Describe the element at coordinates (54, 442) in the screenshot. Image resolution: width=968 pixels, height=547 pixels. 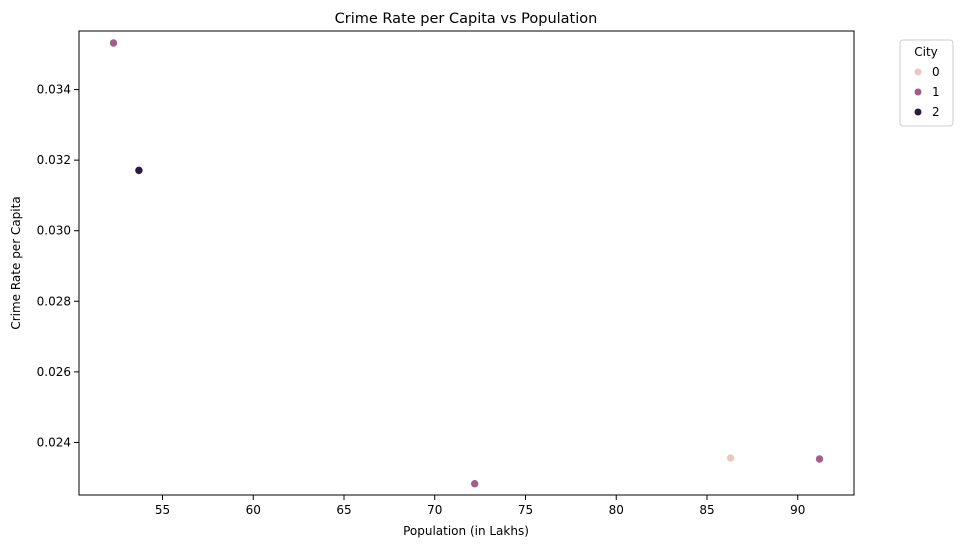
I see `y-tick-label: 0.024` at that location.